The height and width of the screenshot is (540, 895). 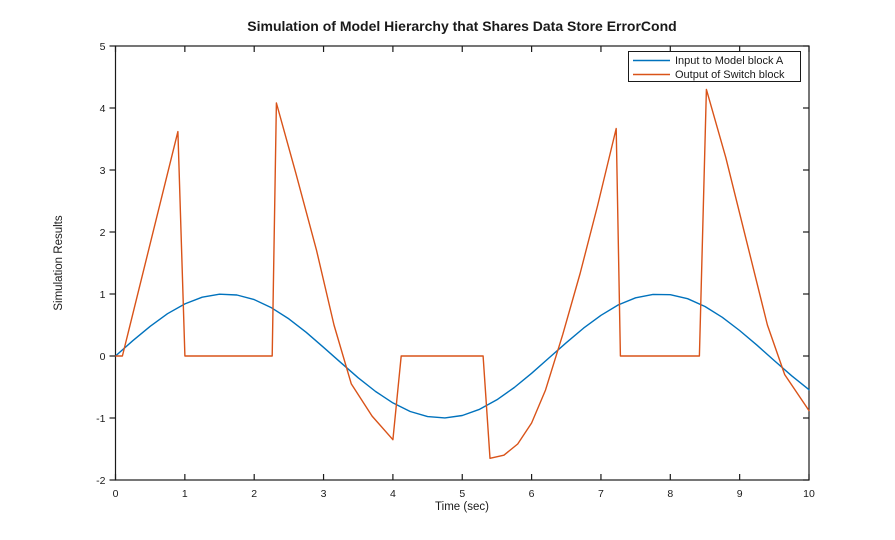 I want to click on x-tick-label: 7, so click(x=601, y=494).